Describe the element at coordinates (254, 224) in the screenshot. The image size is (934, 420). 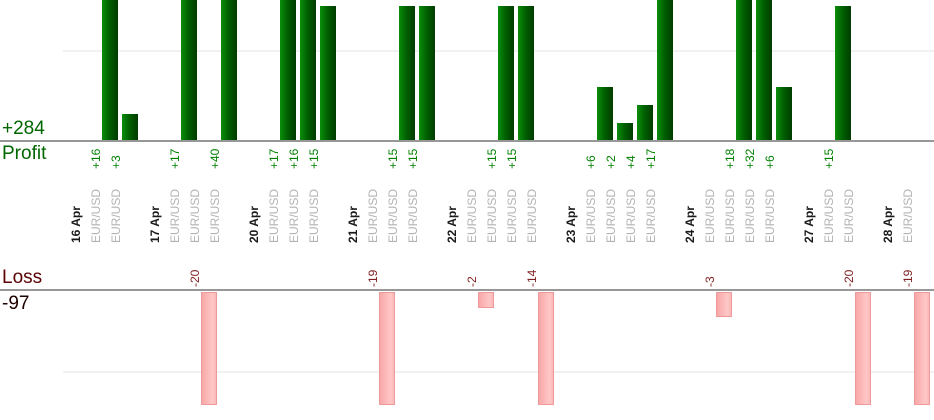
I see `date-label: 20 Apr` at that location.